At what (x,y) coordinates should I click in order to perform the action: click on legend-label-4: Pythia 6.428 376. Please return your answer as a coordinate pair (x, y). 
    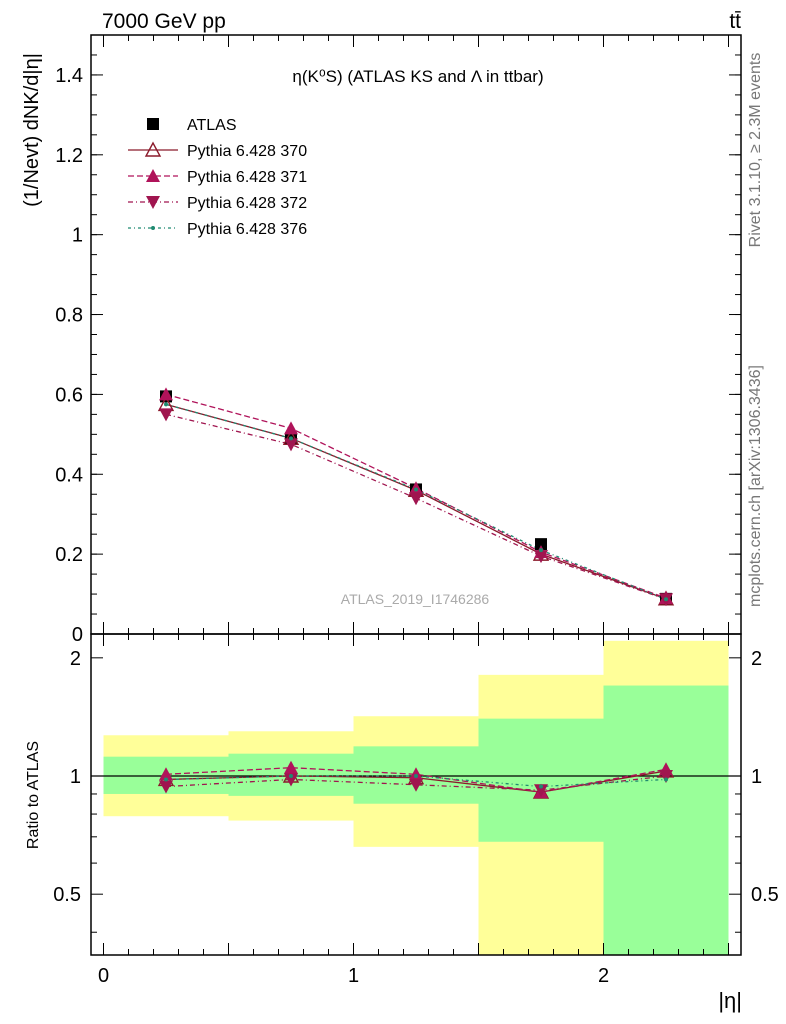
    Looking at the image, I should click on (247, 229).